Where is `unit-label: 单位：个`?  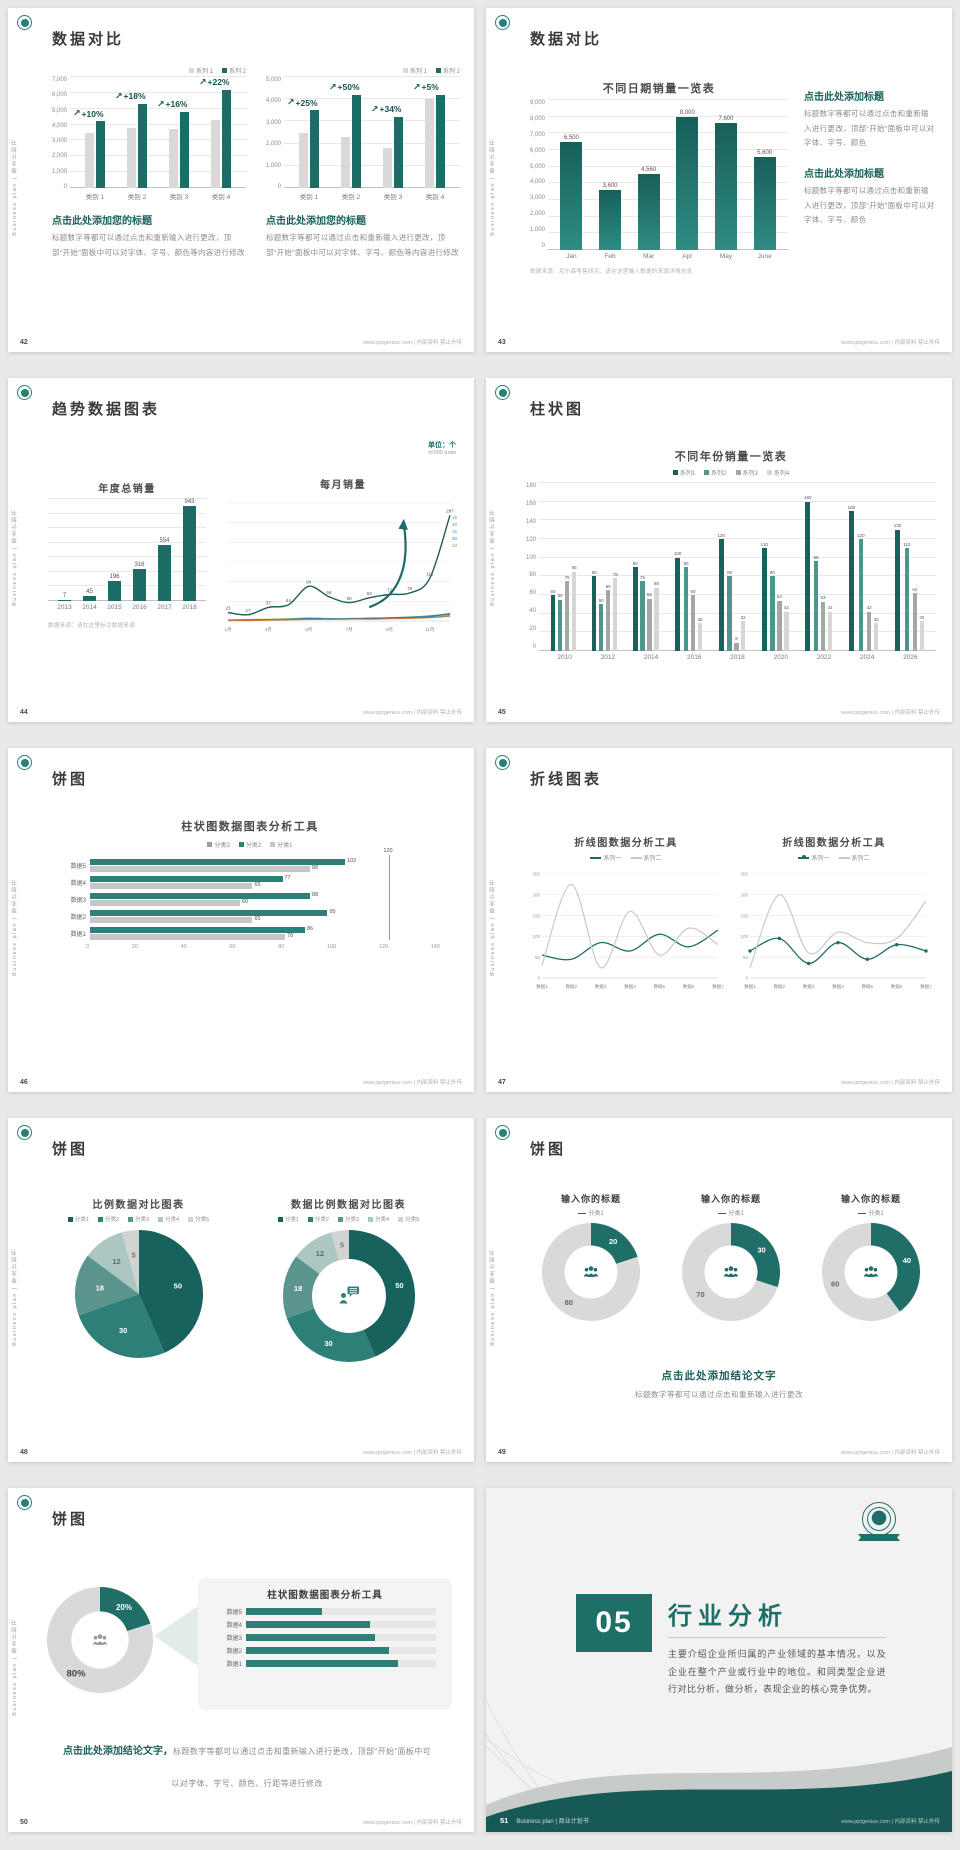 unit-label: 单位：个 is located at coordinates (442, 445).